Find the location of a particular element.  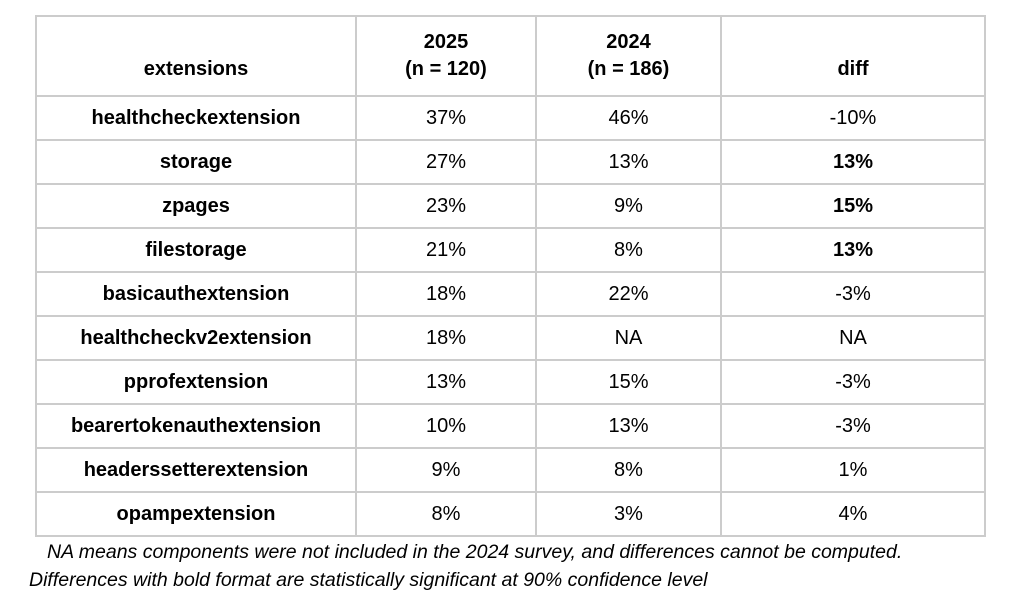

extension-name-cell: healthcheckextension is located at coordinates (196, 118).